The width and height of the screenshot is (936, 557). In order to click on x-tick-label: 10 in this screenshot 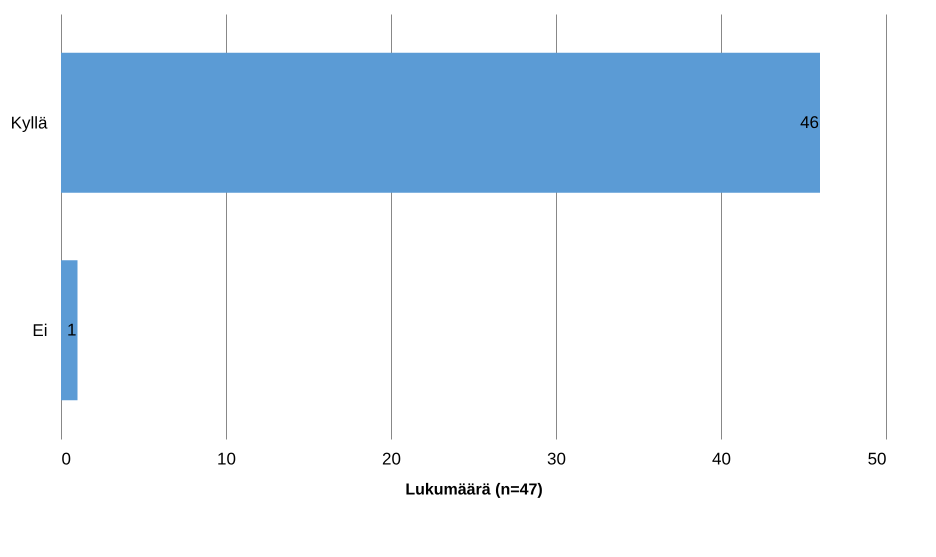, I will do `click(226, 459)`.